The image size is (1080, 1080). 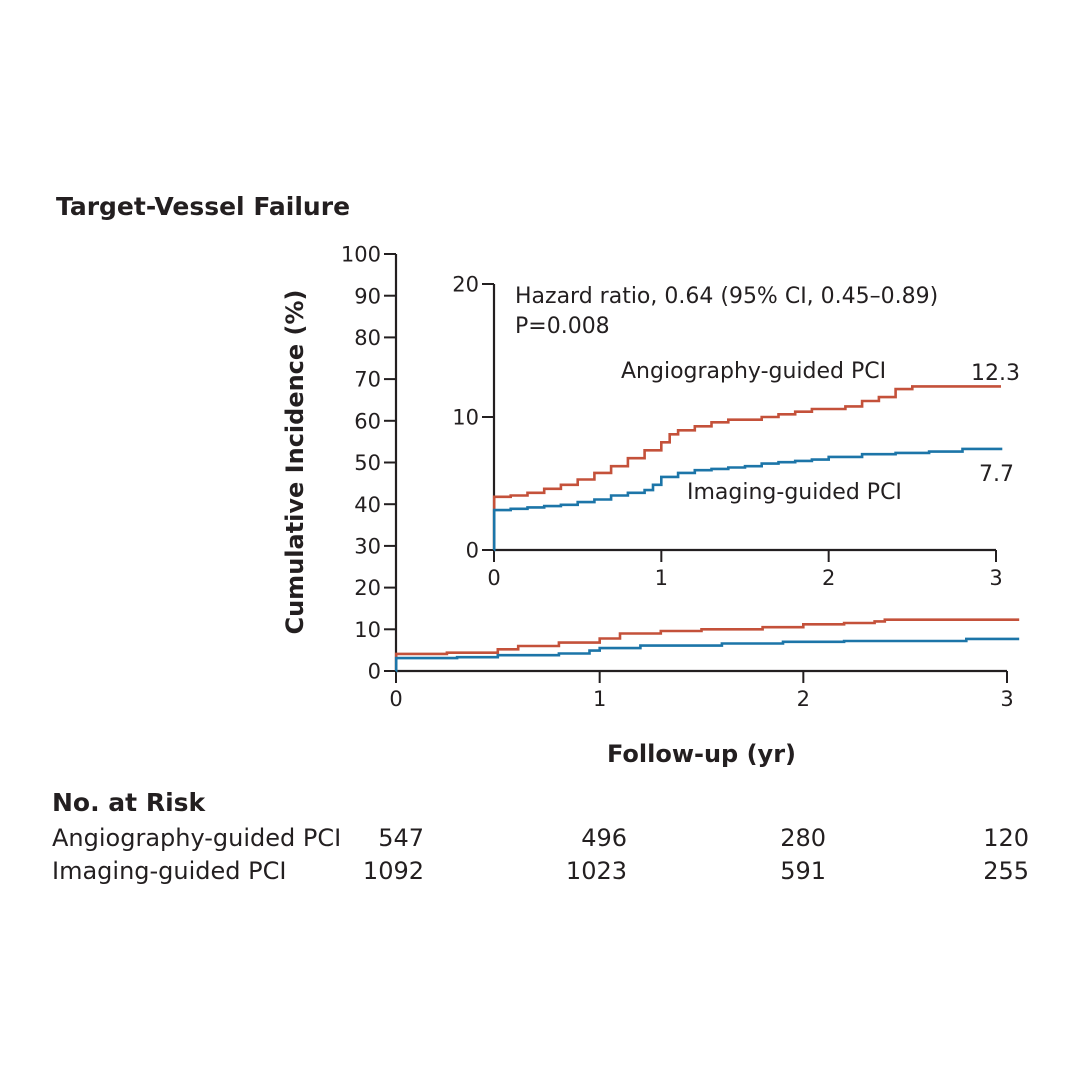 What do you see at coordinates (169, 871) in the screenshot?
I see `risk-row-label-imaging: Imaging-guided PCI` at bounding box center [169, 871].